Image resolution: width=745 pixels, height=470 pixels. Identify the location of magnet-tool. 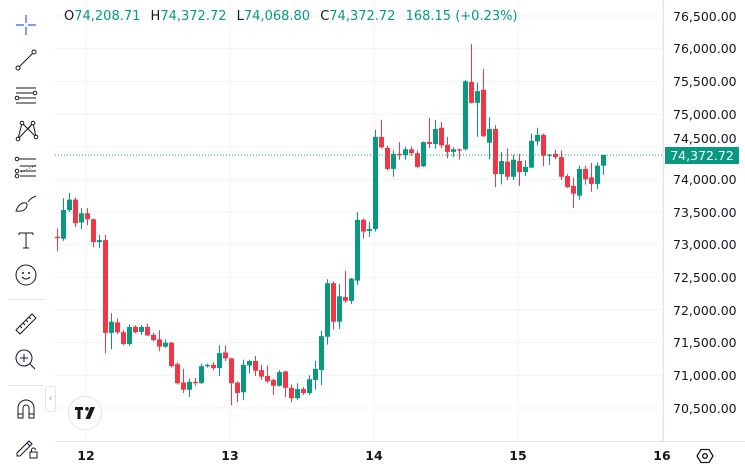
(26, 409).